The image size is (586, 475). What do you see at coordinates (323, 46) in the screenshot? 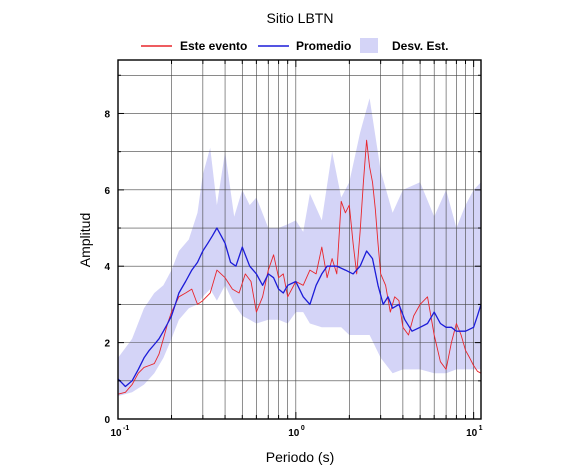
I see `legend-label-promedio: Promedio` at bounding box center [323, 46].